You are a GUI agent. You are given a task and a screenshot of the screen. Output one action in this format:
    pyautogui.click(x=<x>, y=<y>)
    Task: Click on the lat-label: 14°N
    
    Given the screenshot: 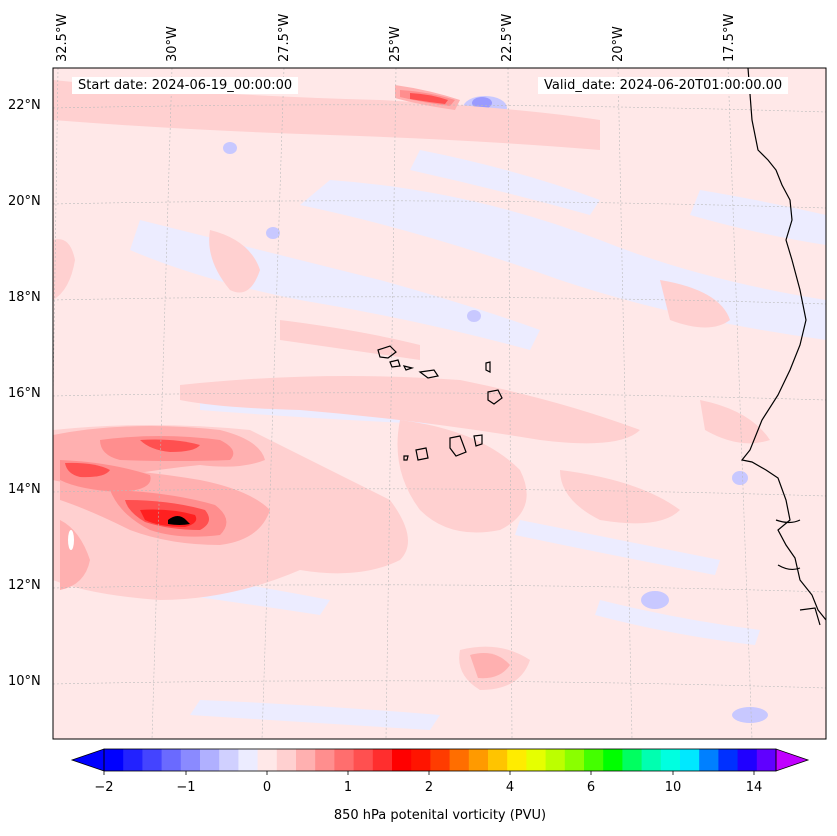 What is the action you would take?
    pyautogui.click(x=24, y=489)
    